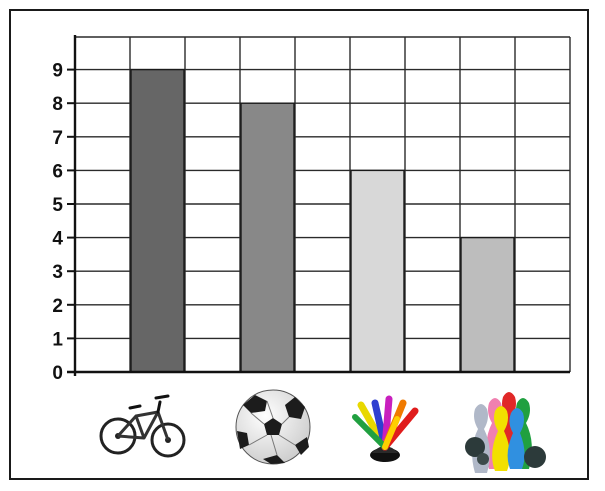  Describe the element at coordinates (57, 104) in the screenshot. I see `y-tick-label: 8` at that location.